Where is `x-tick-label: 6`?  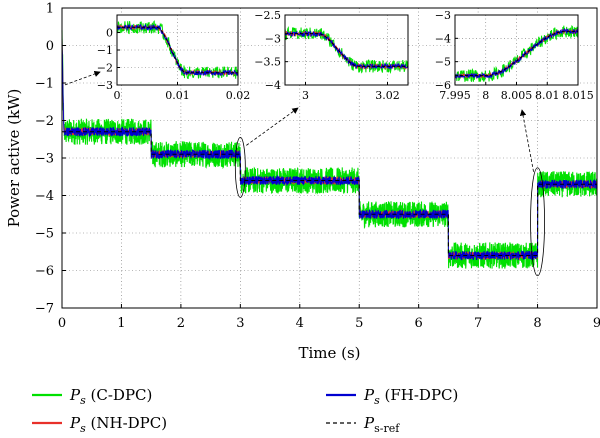 x-tick-label: 6 is located at coordinates (419, 323).